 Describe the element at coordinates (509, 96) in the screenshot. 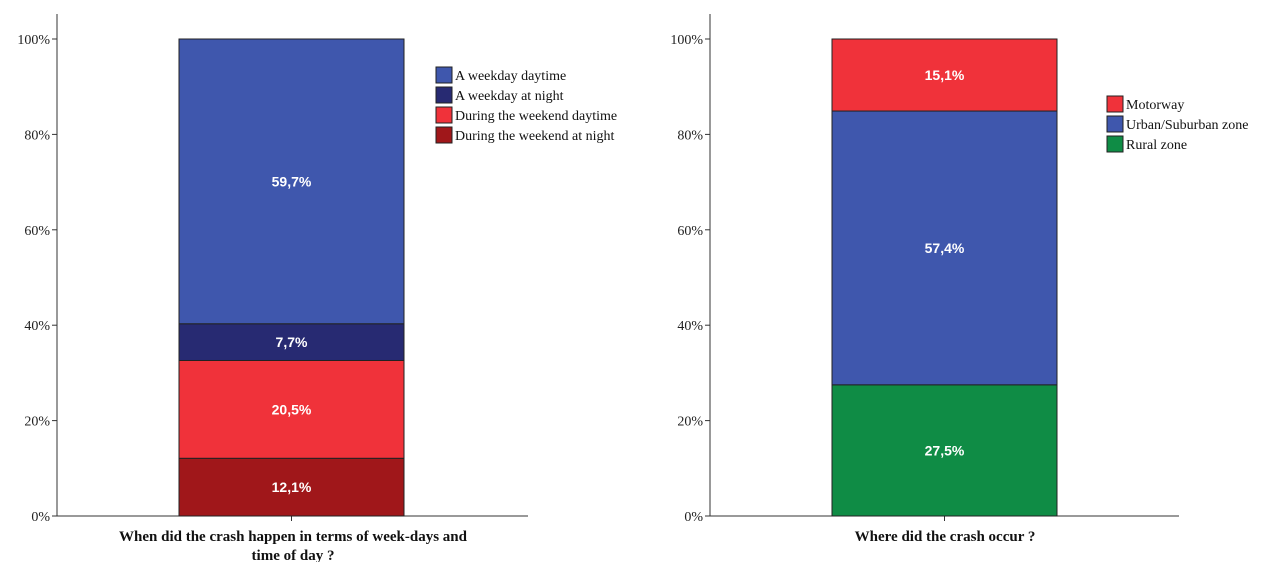

I see `chart-1-legend-label: A weekday at night` at that location.